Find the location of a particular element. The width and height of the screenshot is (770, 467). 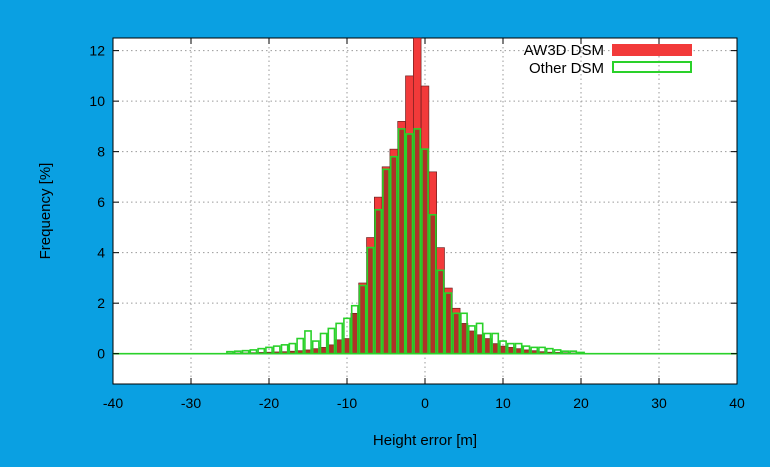

y-axis-label: Frequency [%] is located at coordinates (45, 211).